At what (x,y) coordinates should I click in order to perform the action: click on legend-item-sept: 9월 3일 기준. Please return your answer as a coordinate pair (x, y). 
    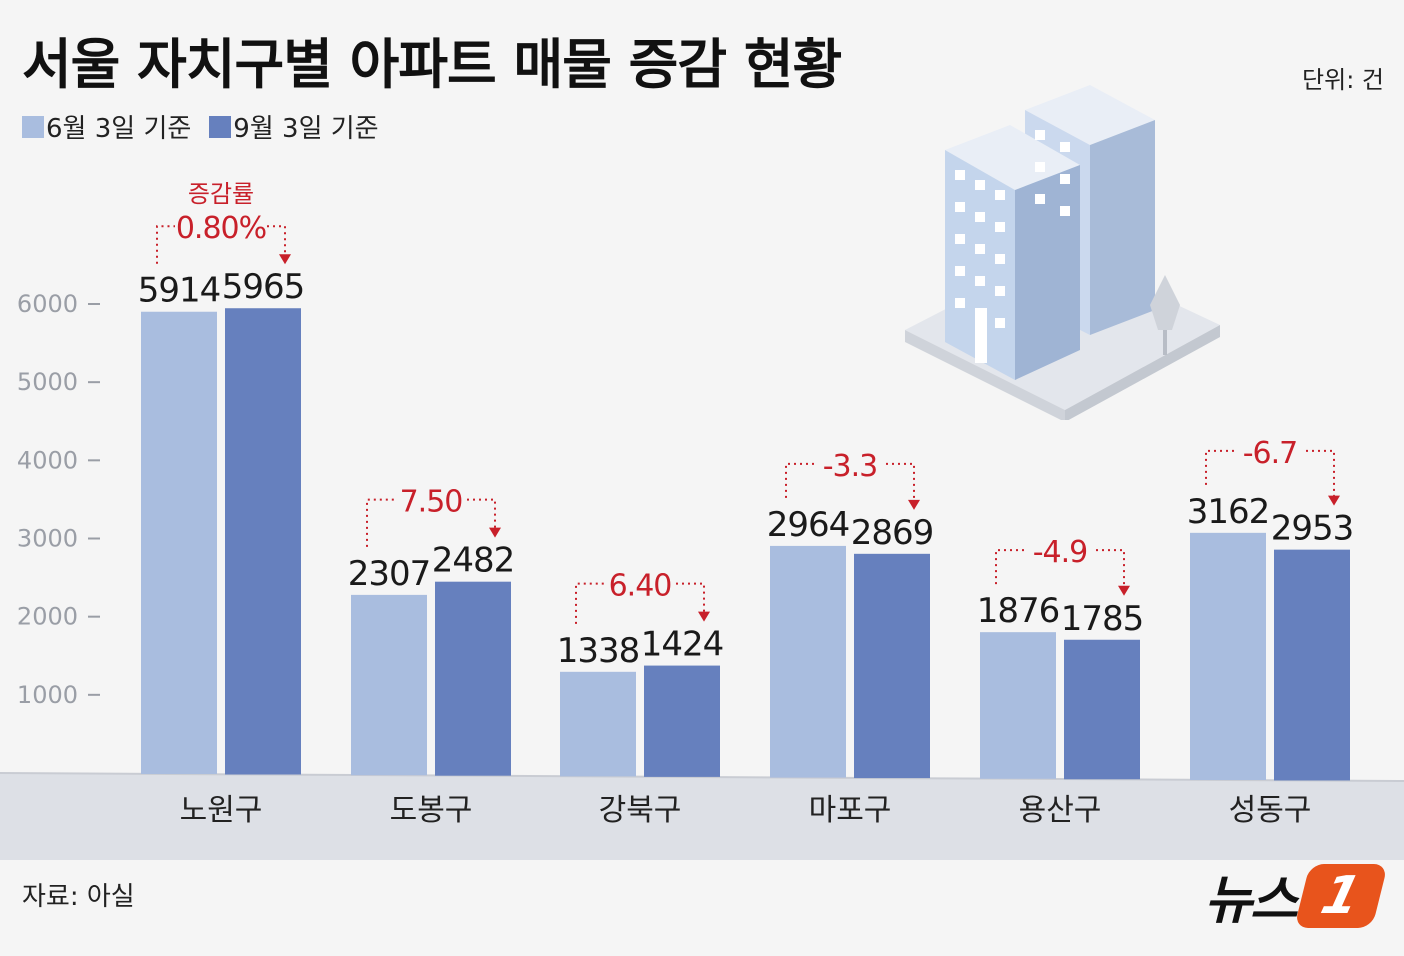
    Looking at the image, I should click on (294, 126).